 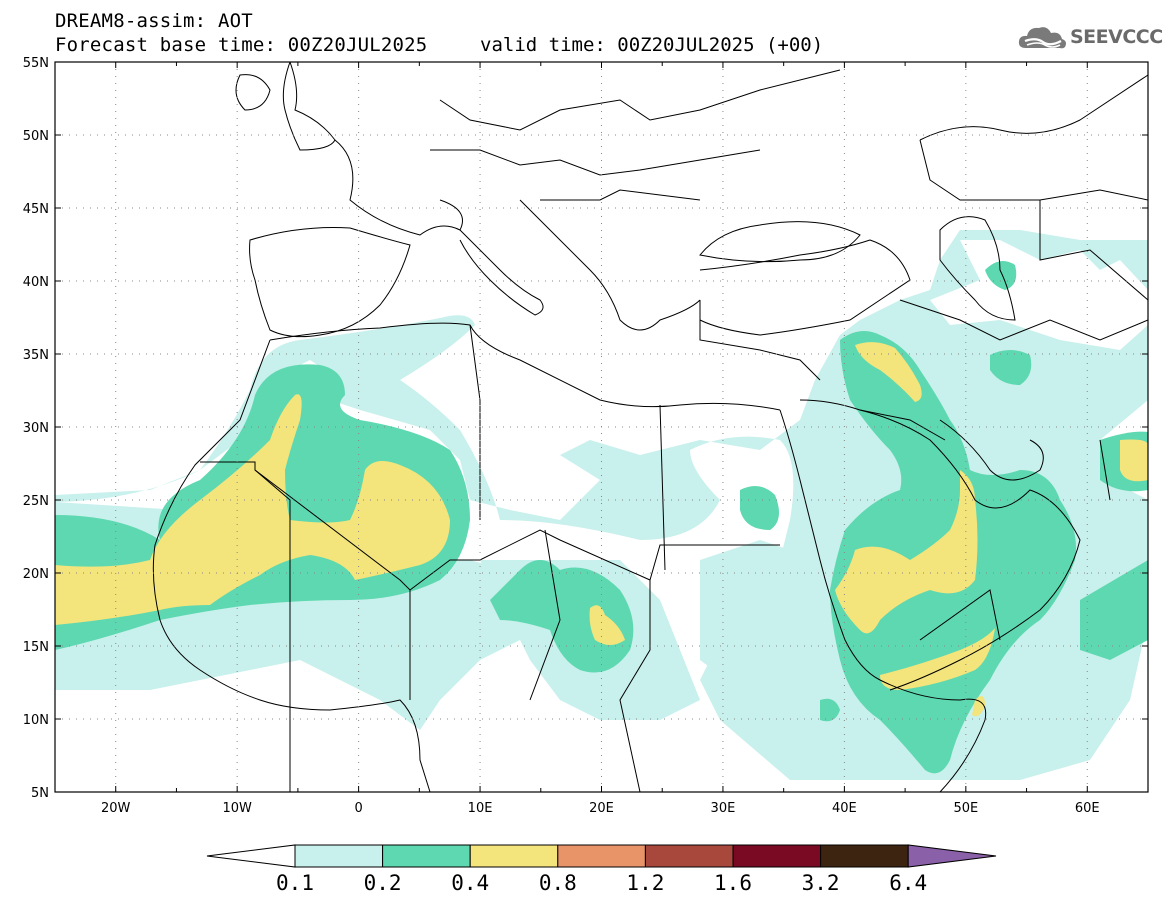 What do you see at coordinates (821, 883) in the screenshot?
I see `colorbar-label: 3.2` at bounding box center [821, 883].